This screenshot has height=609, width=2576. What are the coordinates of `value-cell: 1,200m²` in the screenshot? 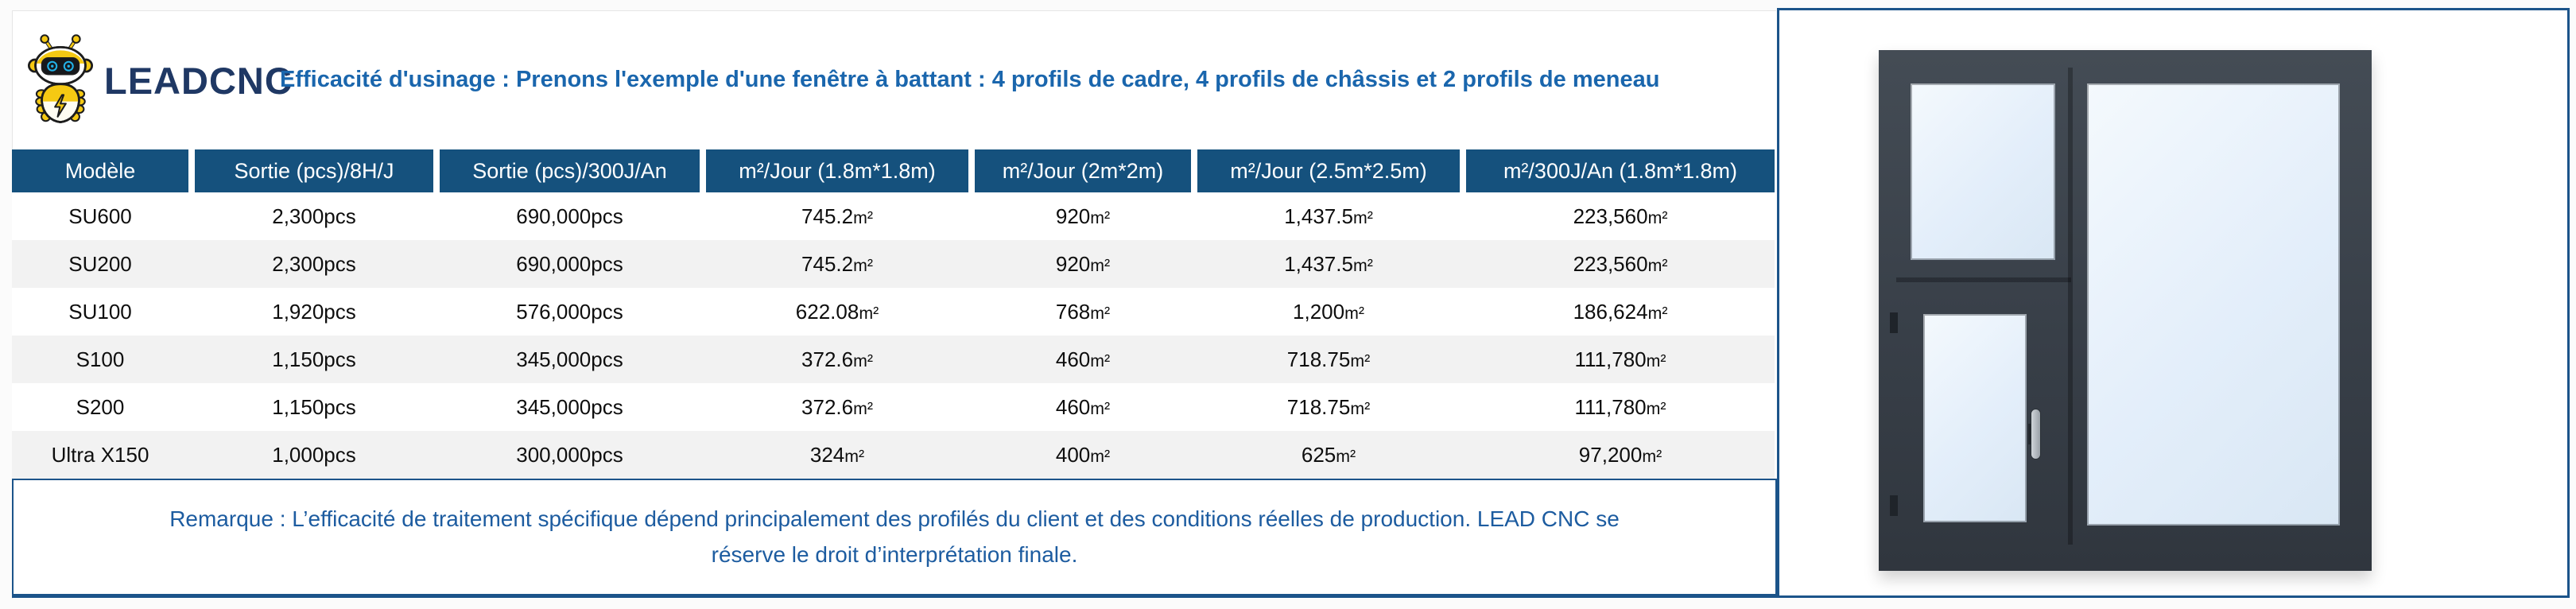 It's located at (1329, 312).